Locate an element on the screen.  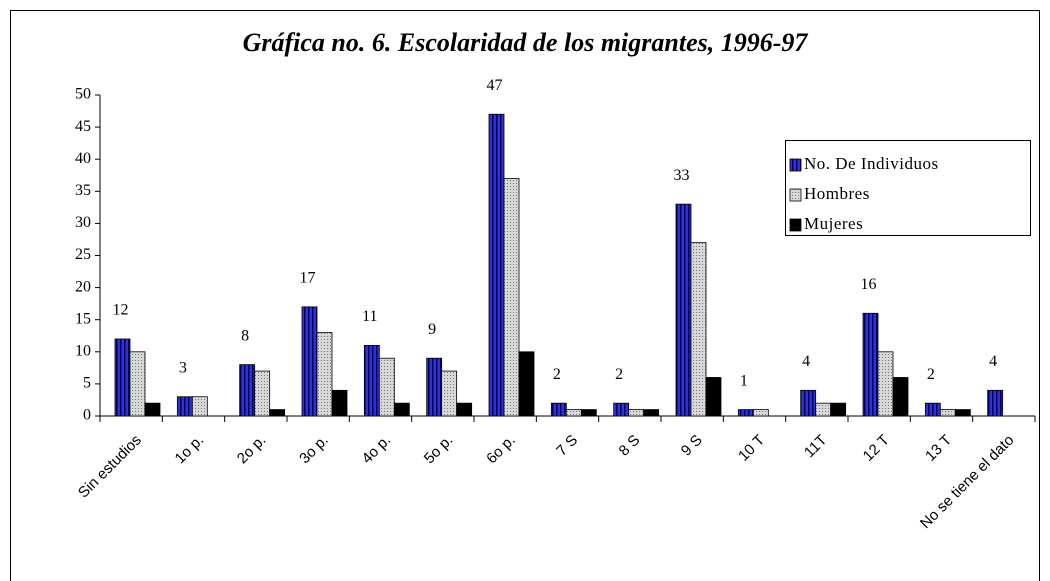
data-label: 11 is located at coordinates (369, 316).